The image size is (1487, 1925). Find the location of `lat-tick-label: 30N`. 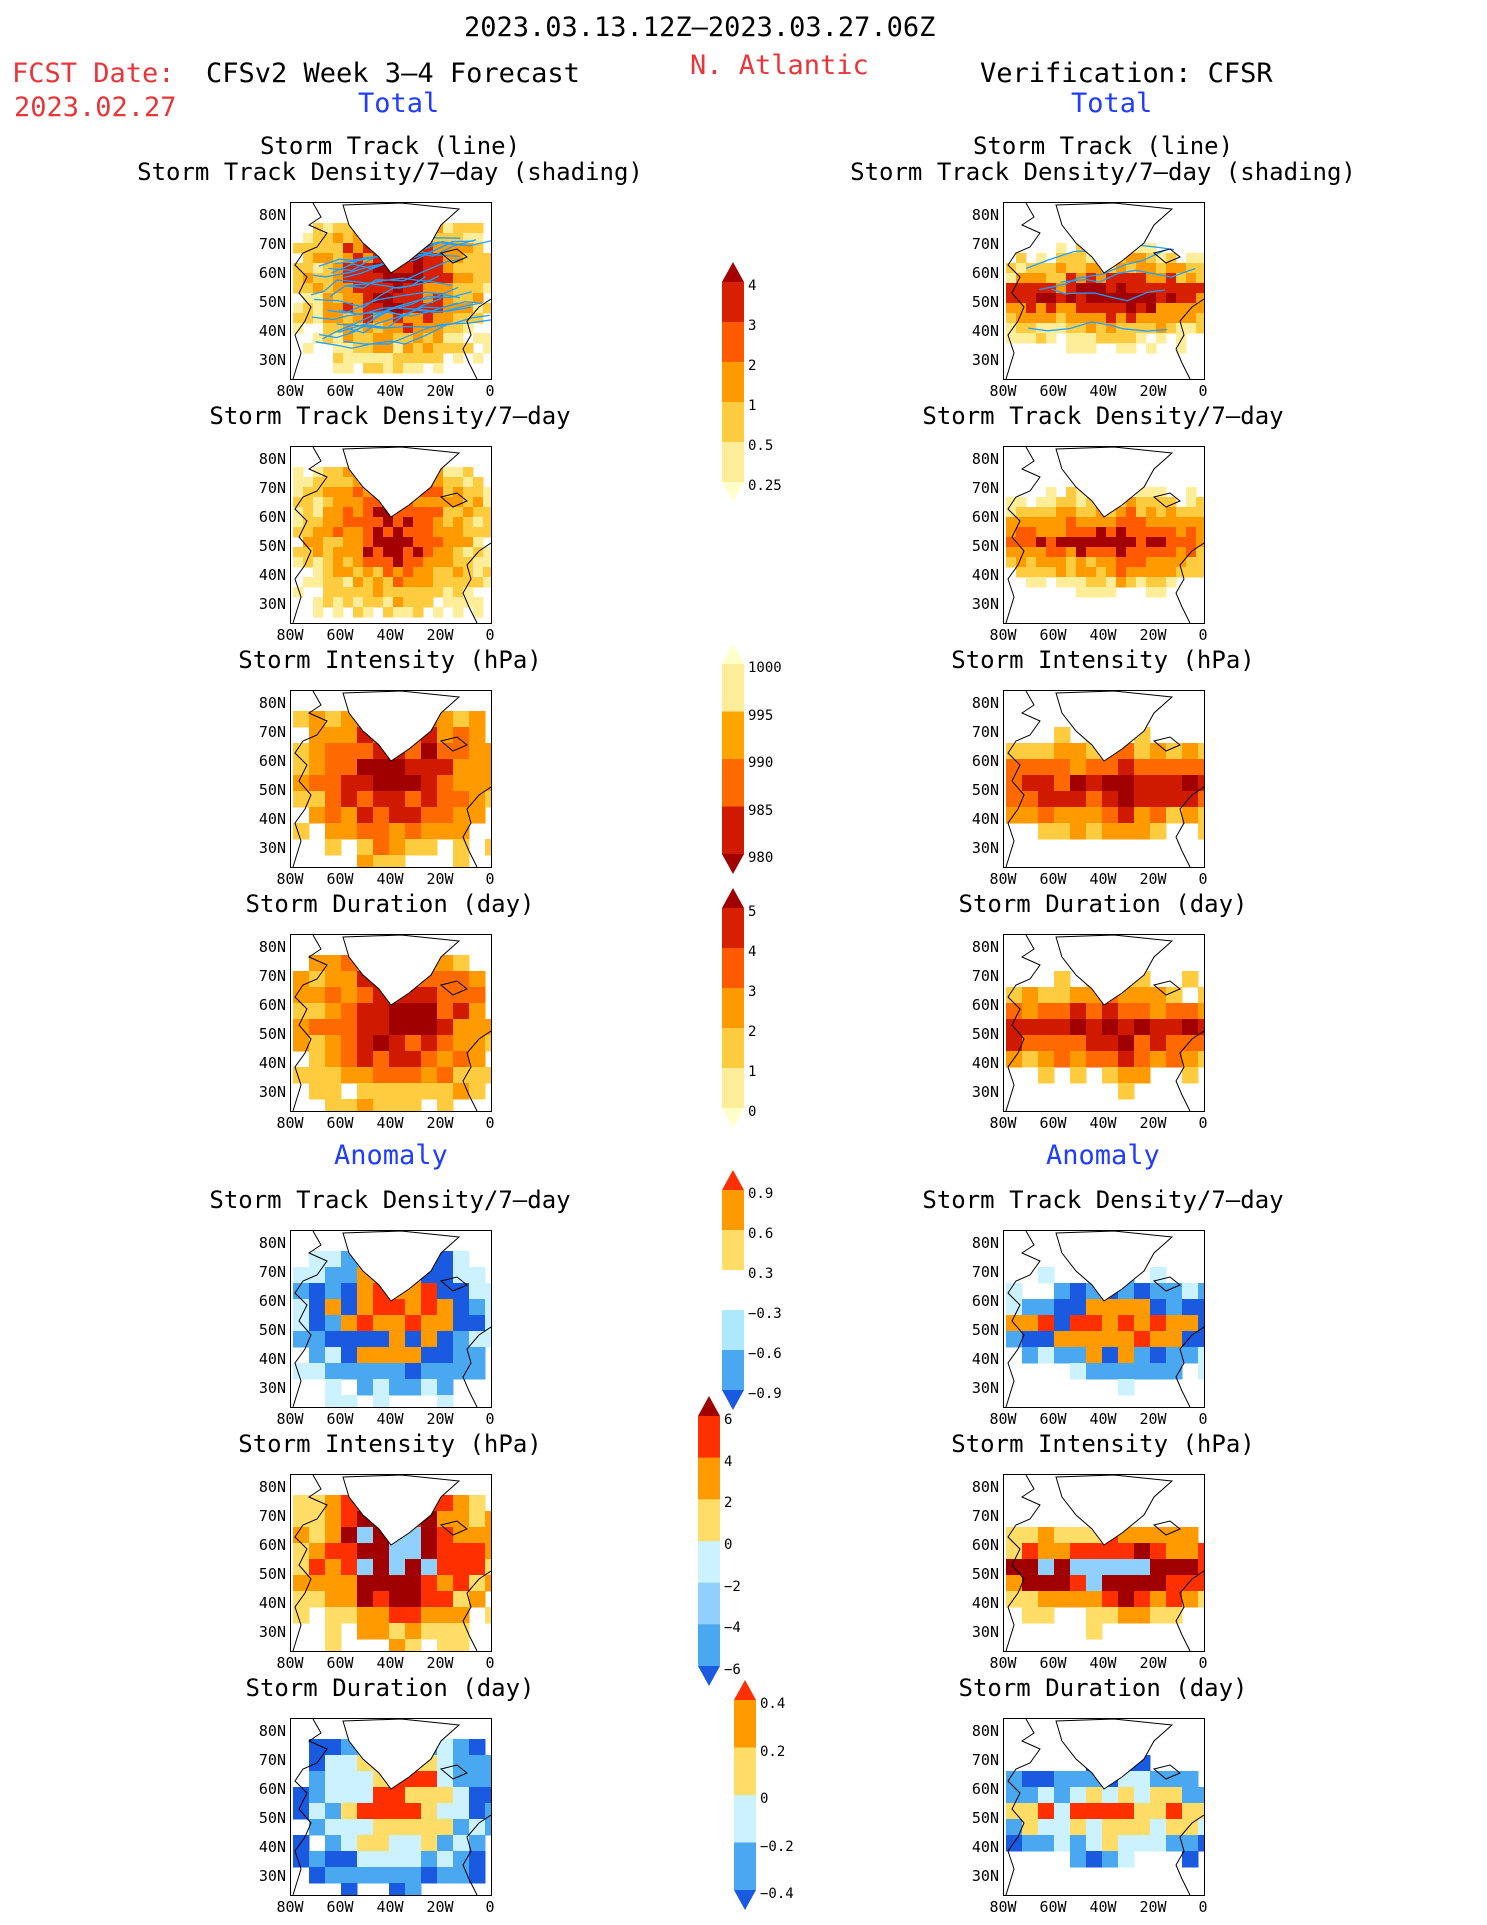

lat-tick-label: 30N is located at coordinates (272, 360).